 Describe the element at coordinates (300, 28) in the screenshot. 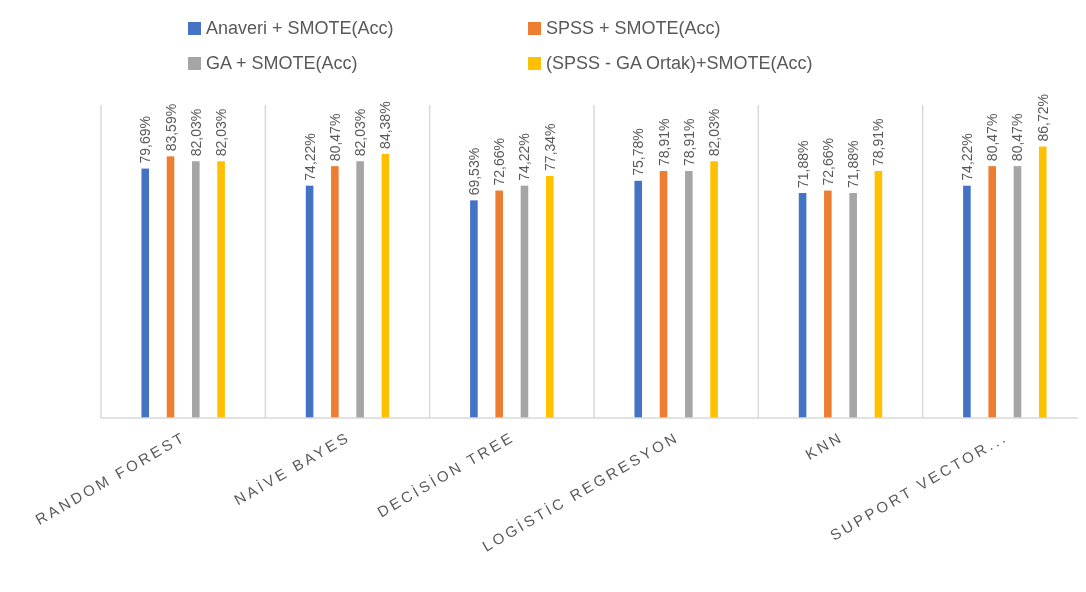

I see `legend-label: Anaveri + SMOTE(Acc)` at that location.